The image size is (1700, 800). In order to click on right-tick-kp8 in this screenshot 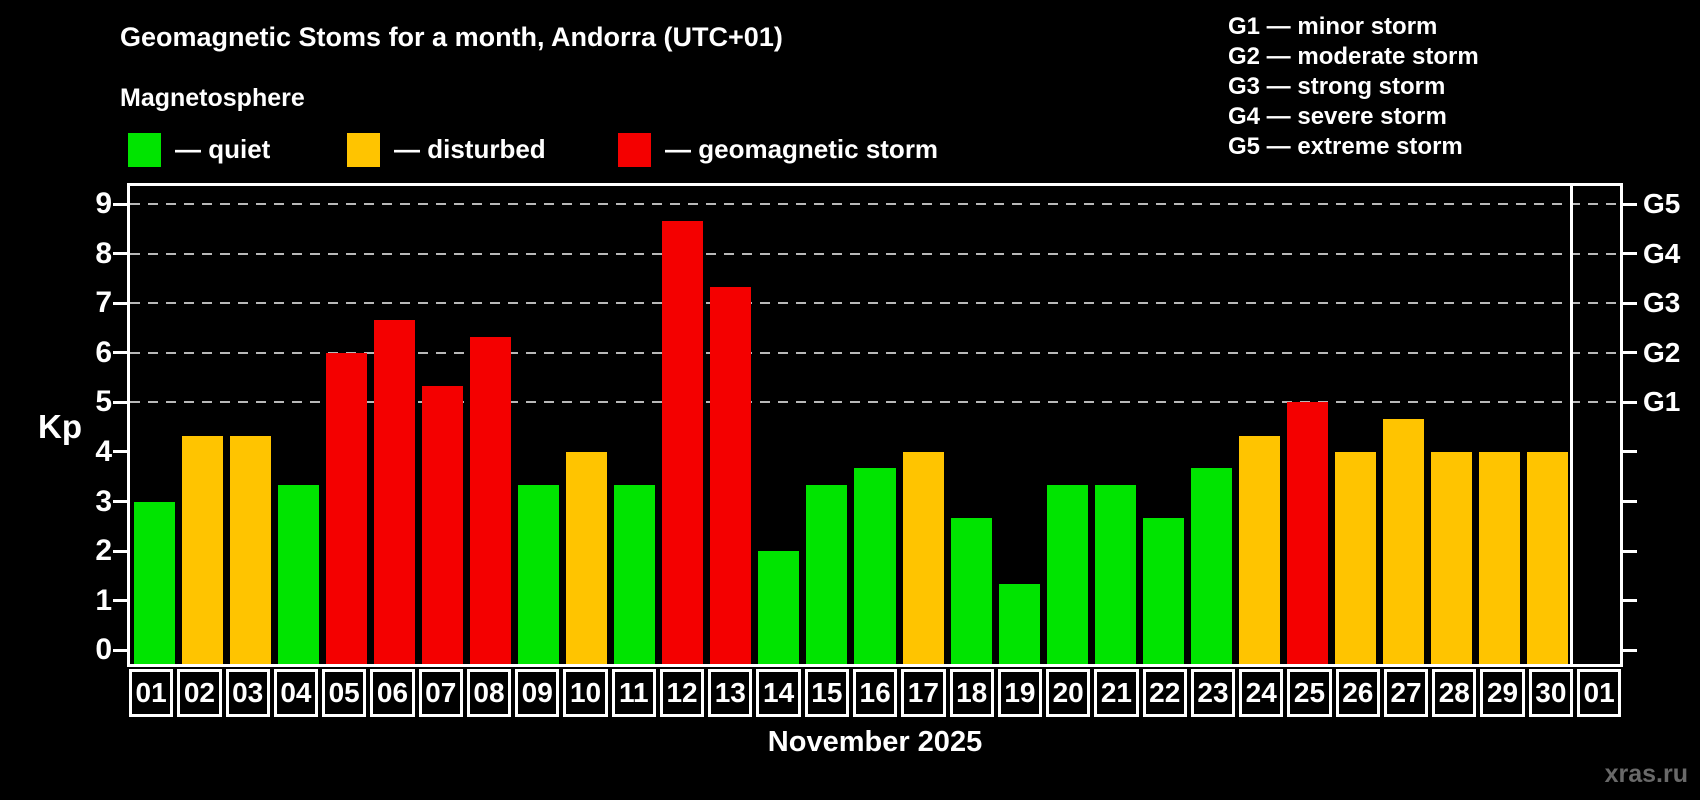, I will do `click(1630, 254)`.